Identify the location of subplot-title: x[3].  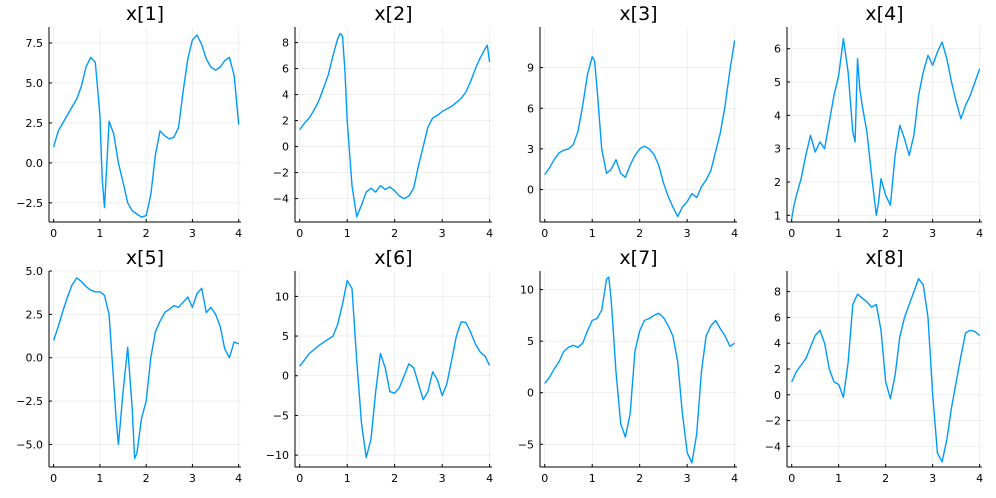
(638, 14).